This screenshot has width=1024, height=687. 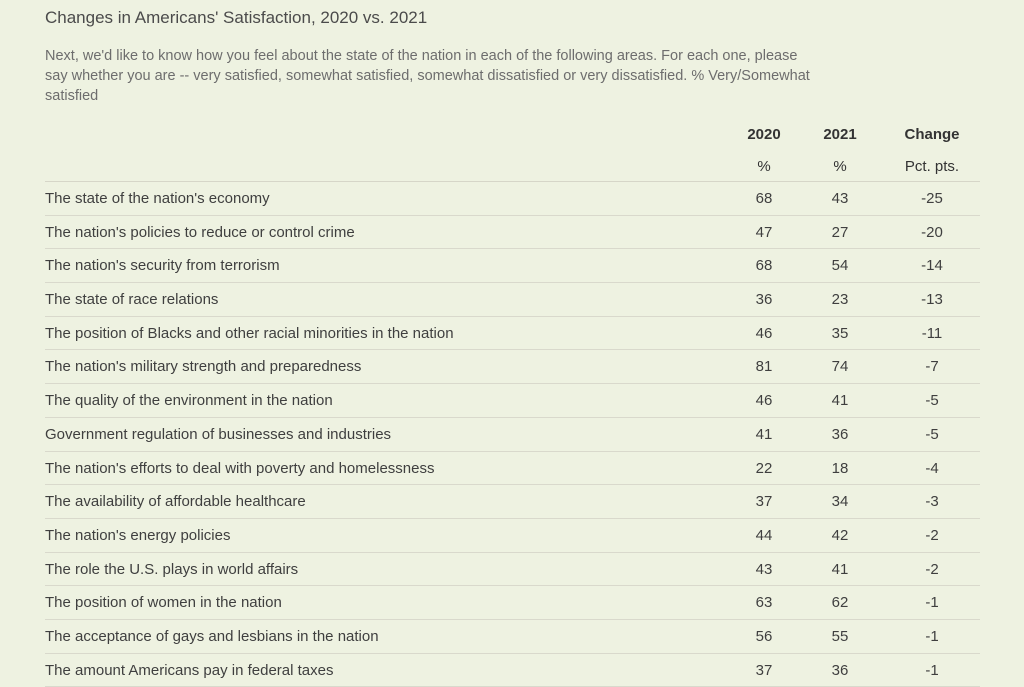 I want to click on cell-value-2020: 47, so click(x=764, y=232).